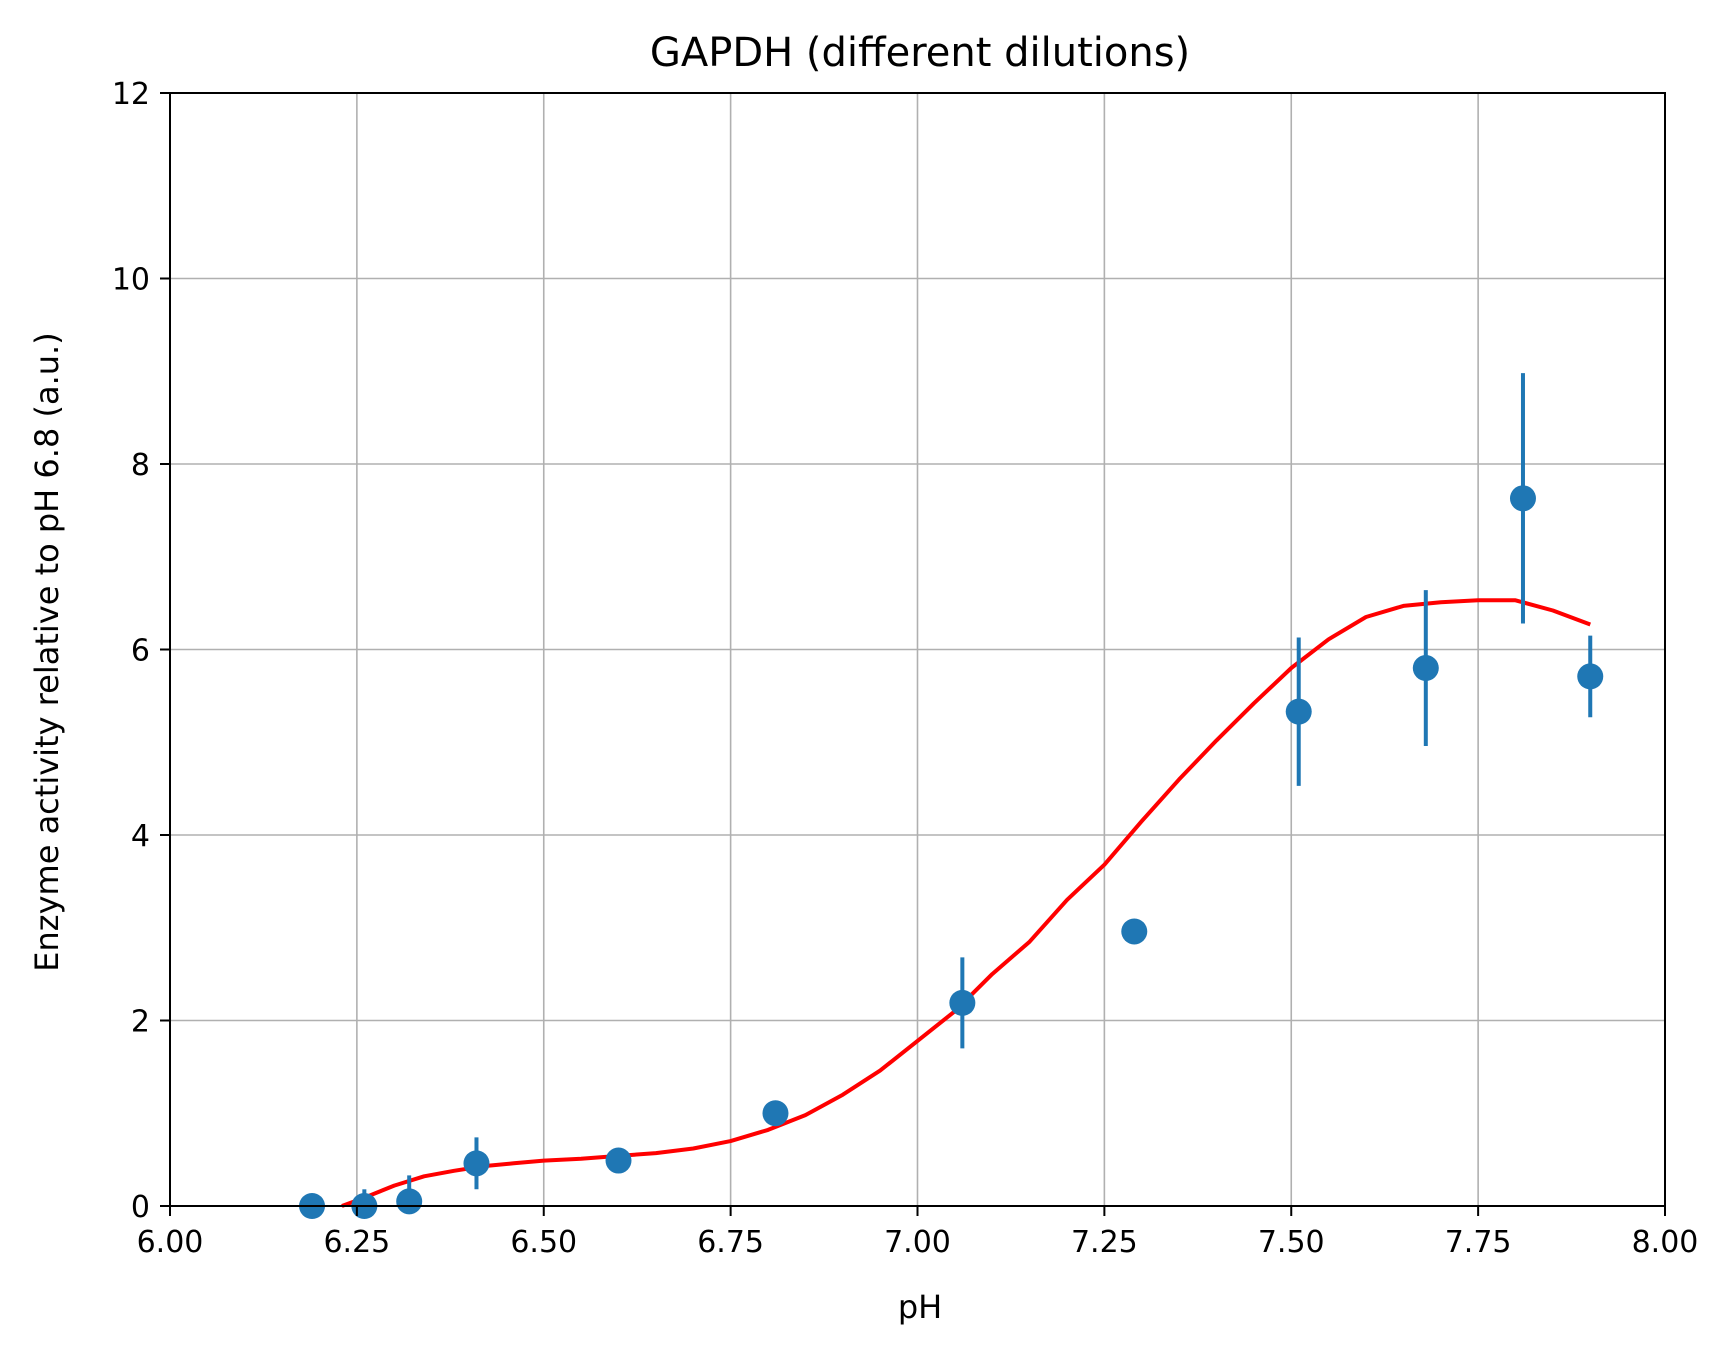 This screenshot has height=1357, width=1733. I want to click on x-axis: 6.00 6.25 6.50 6.75 7.00 7.25 7.50 7.75 8.00, so click(918, 1233).